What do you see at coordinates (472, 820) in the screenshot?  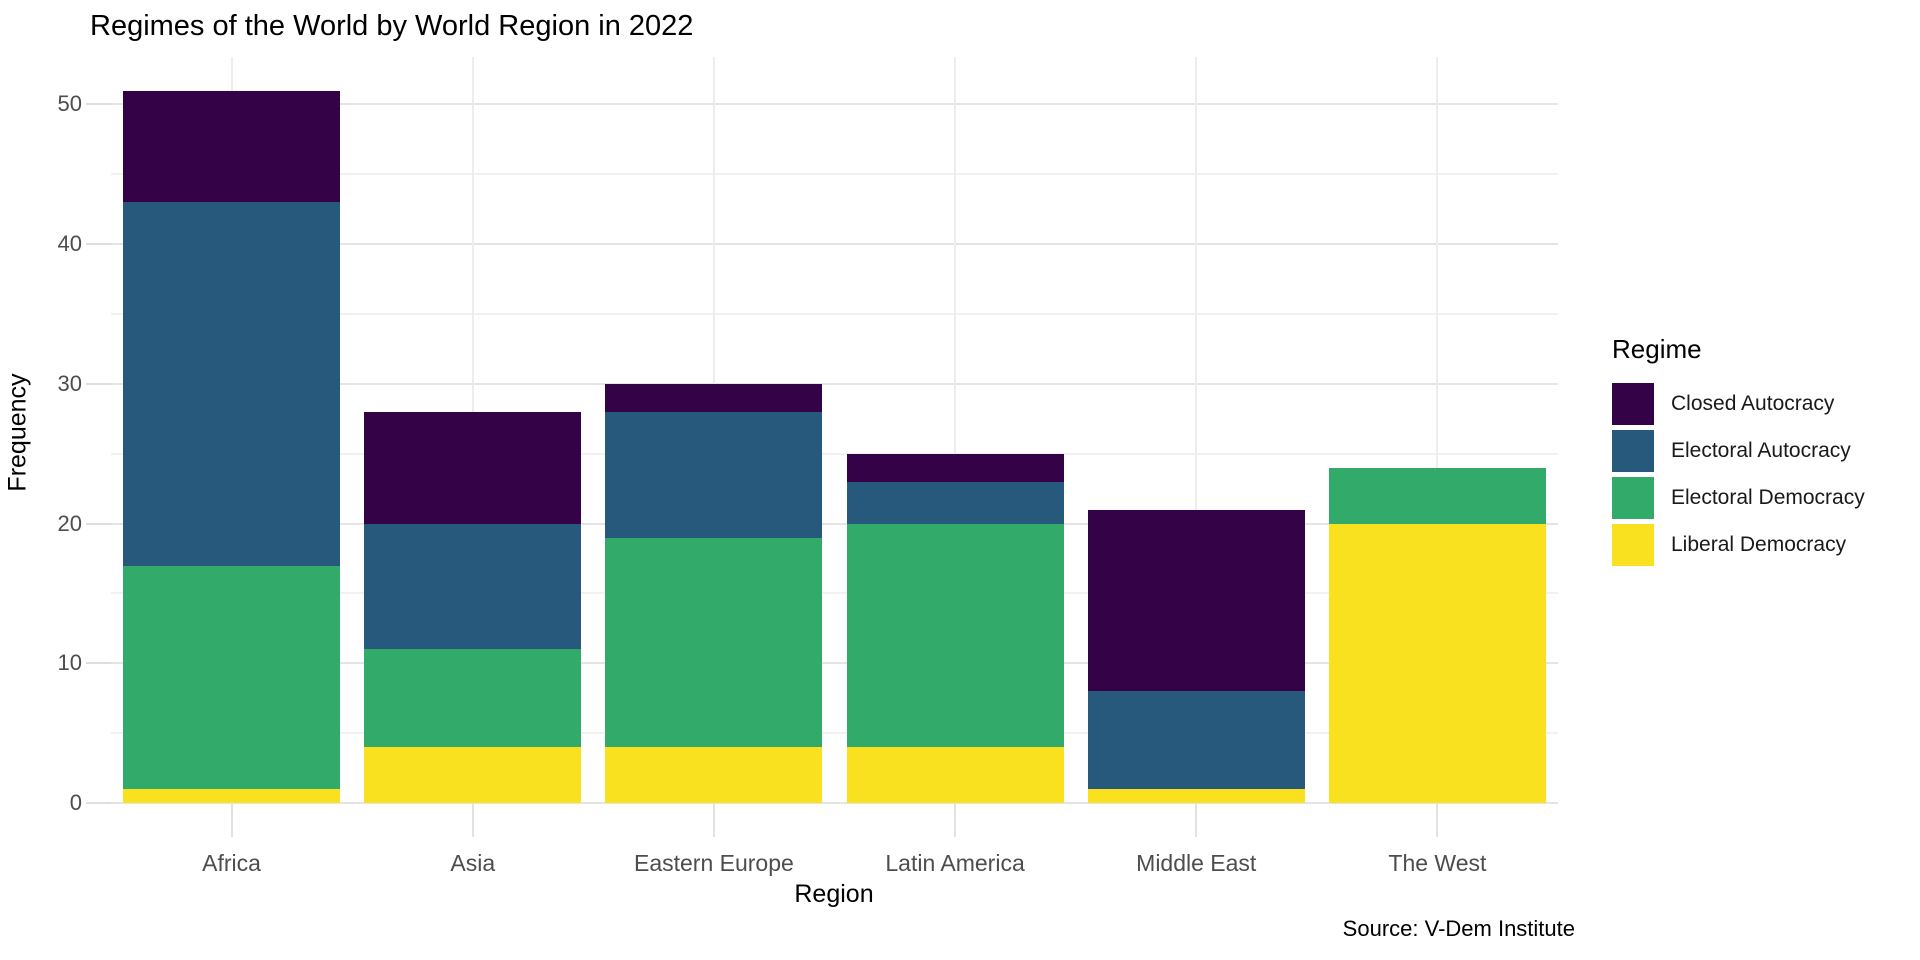 I see `x-tick-asia` at bounding box center [472, 820].